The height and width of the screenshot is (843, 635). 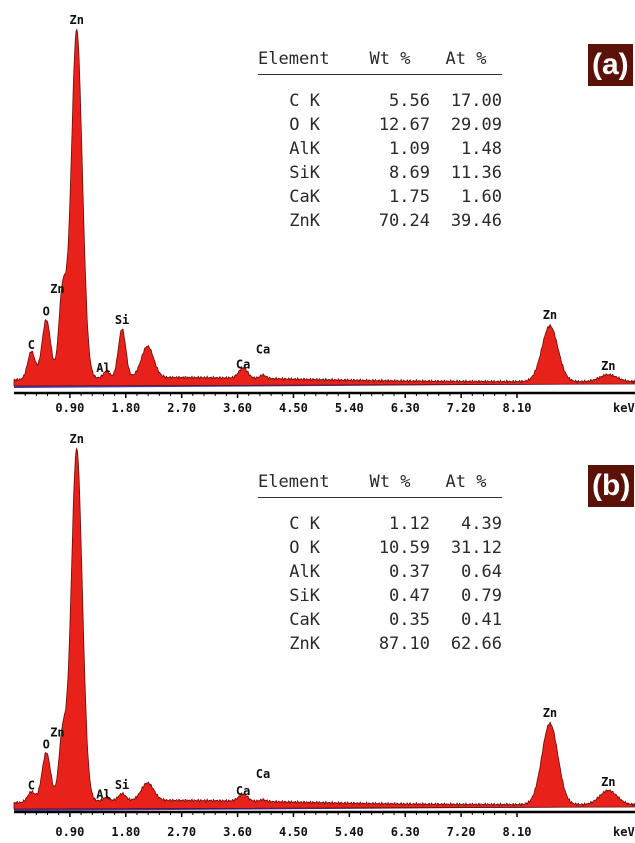 What do you see at coordinates (390, 173) in the screenshot?
I see `cell-wt: 8.69` at bounding box center [390, 173].